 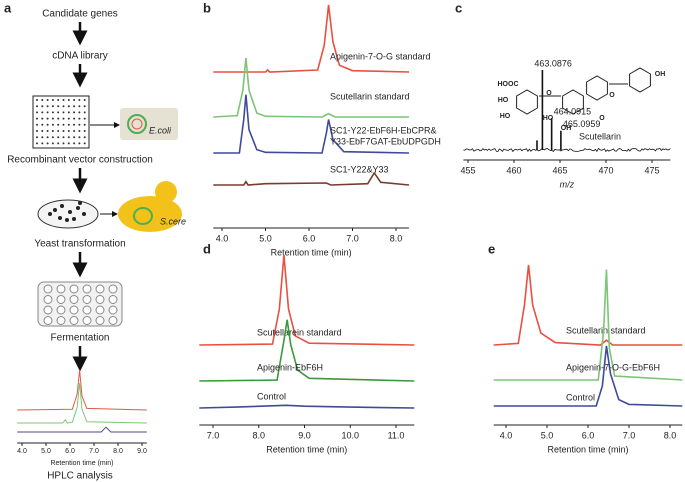 I want to click on structure-label: OH, so click(x=660, y=74).